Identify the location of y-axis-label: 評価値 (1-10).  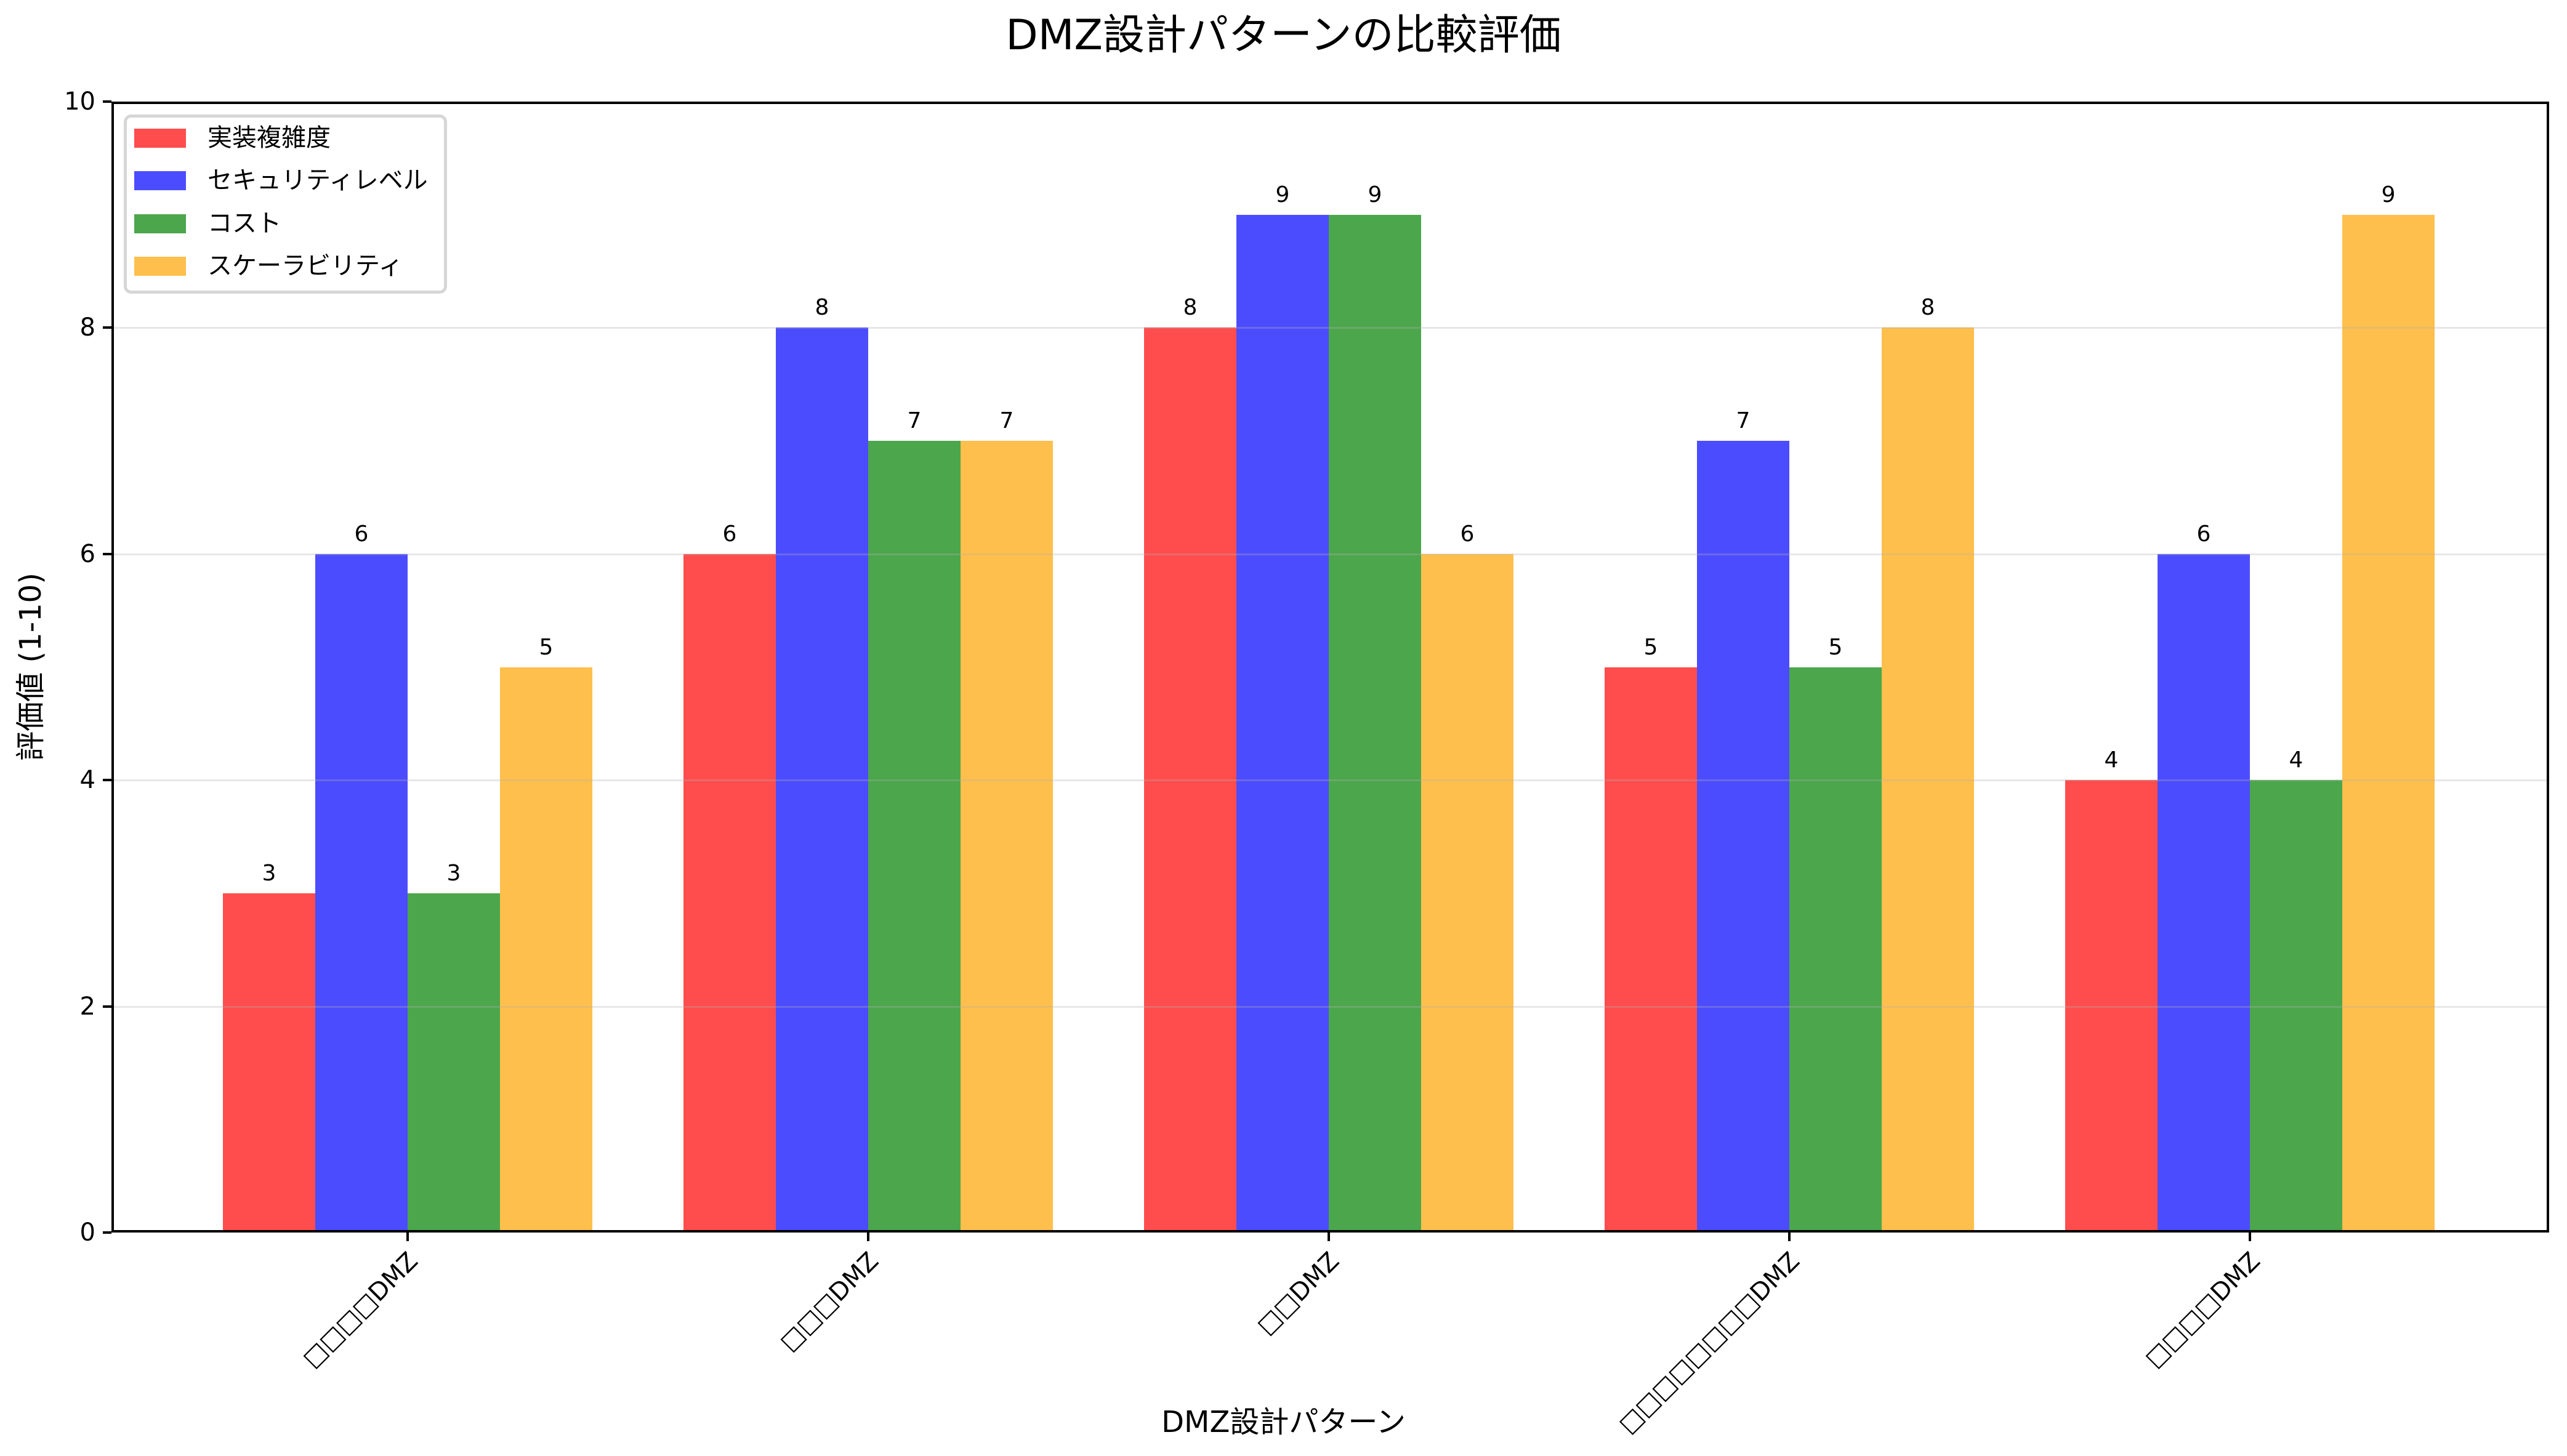
(31, 667).